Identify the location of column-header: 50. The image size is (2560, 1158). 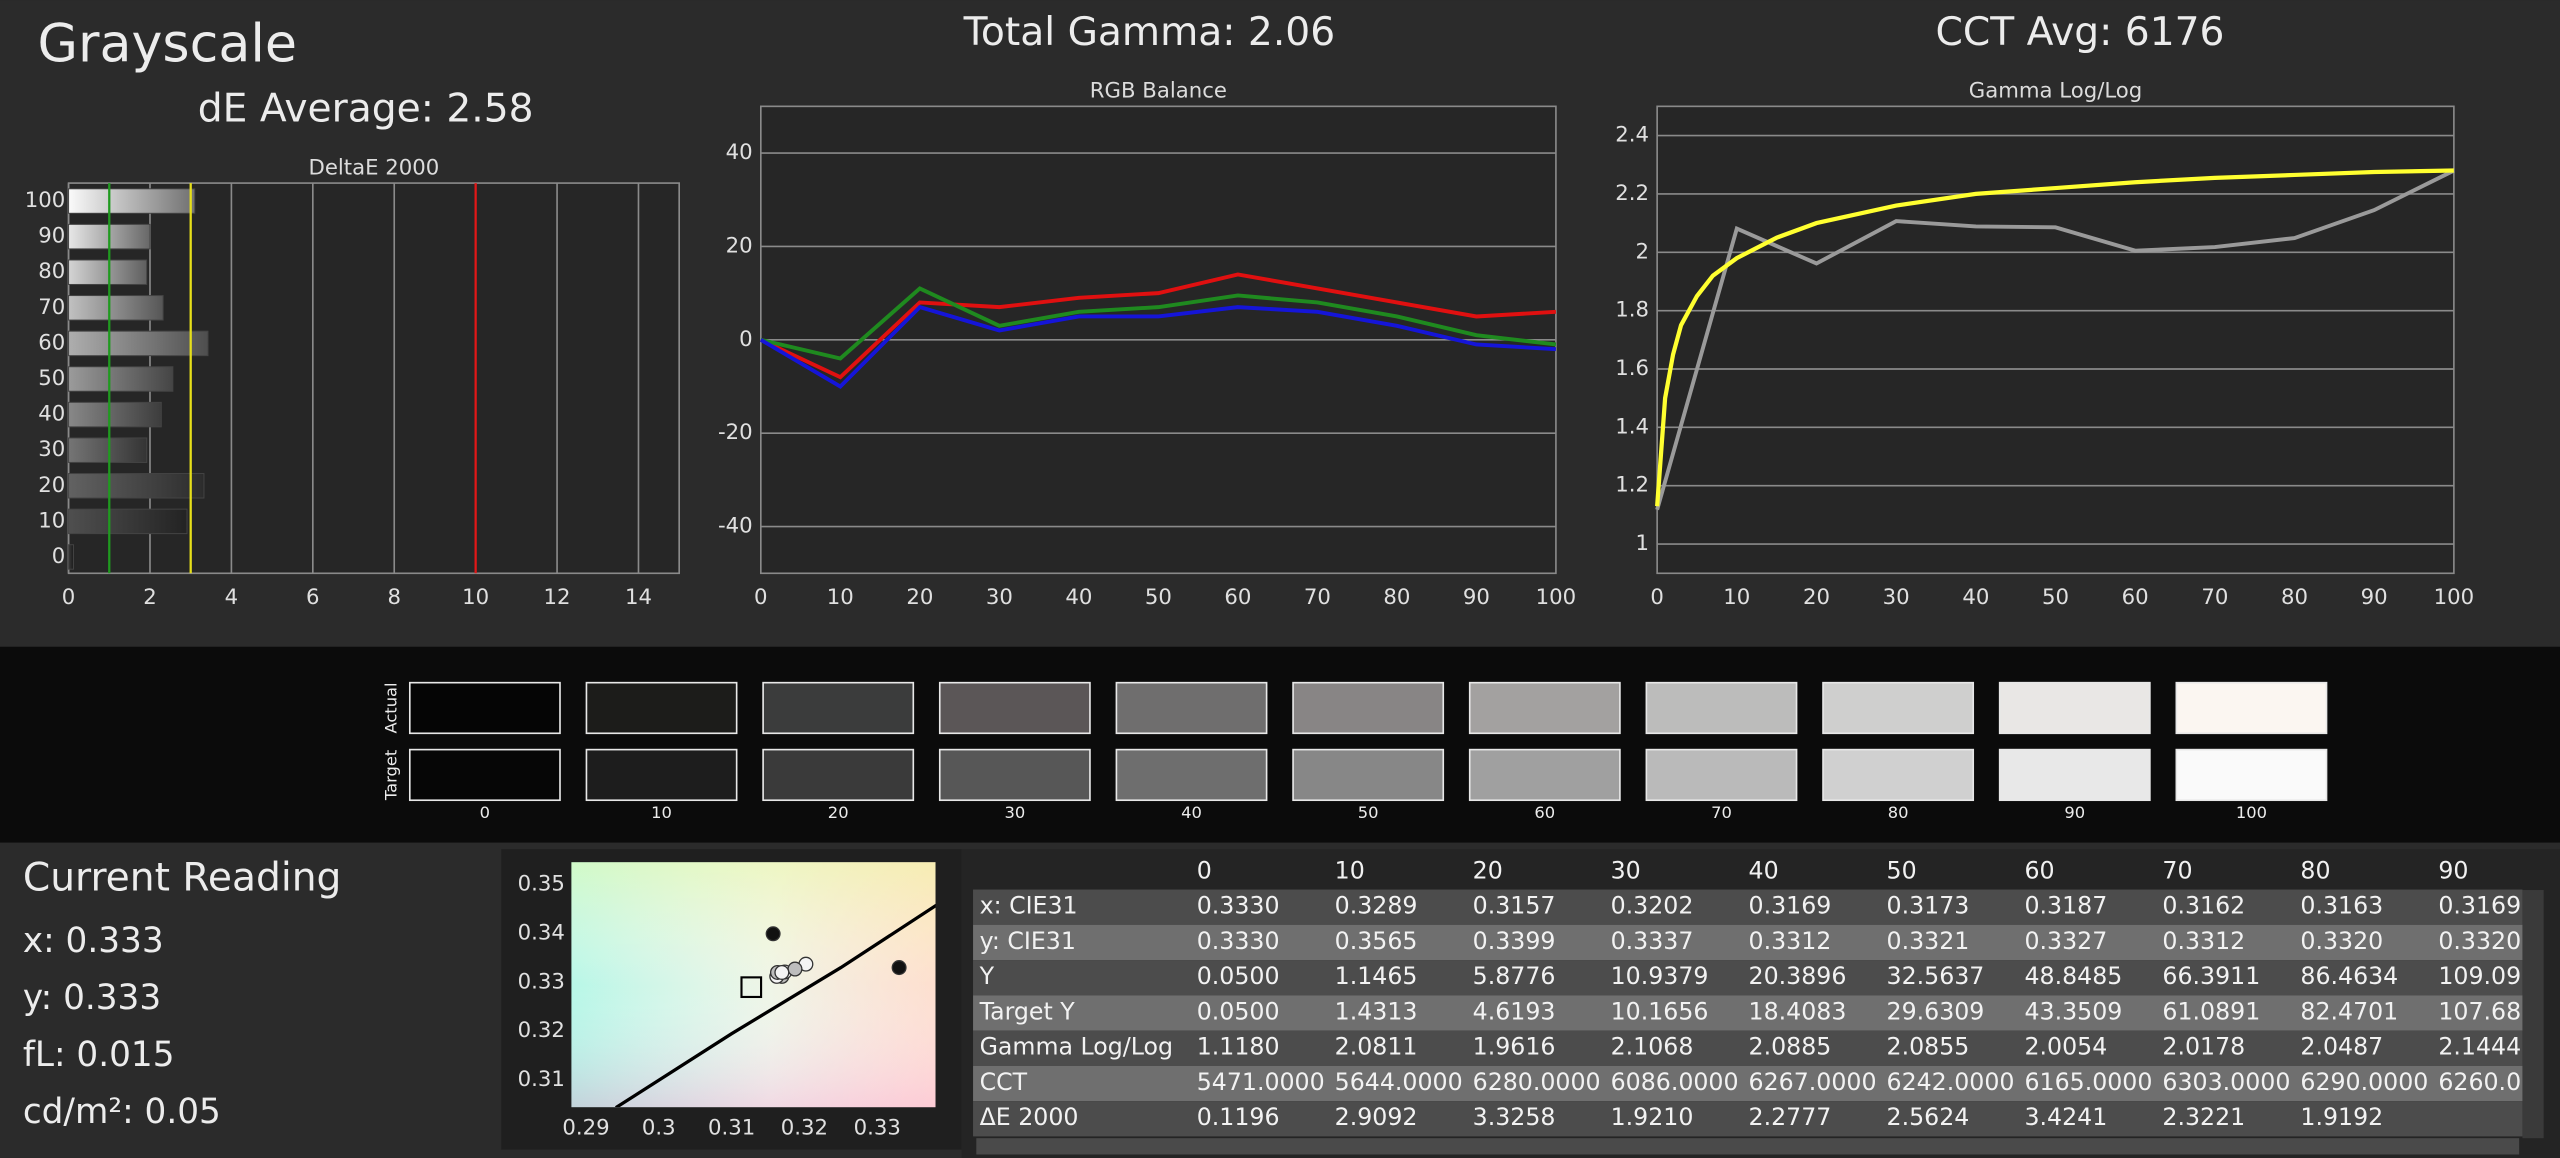
(1902, 871).